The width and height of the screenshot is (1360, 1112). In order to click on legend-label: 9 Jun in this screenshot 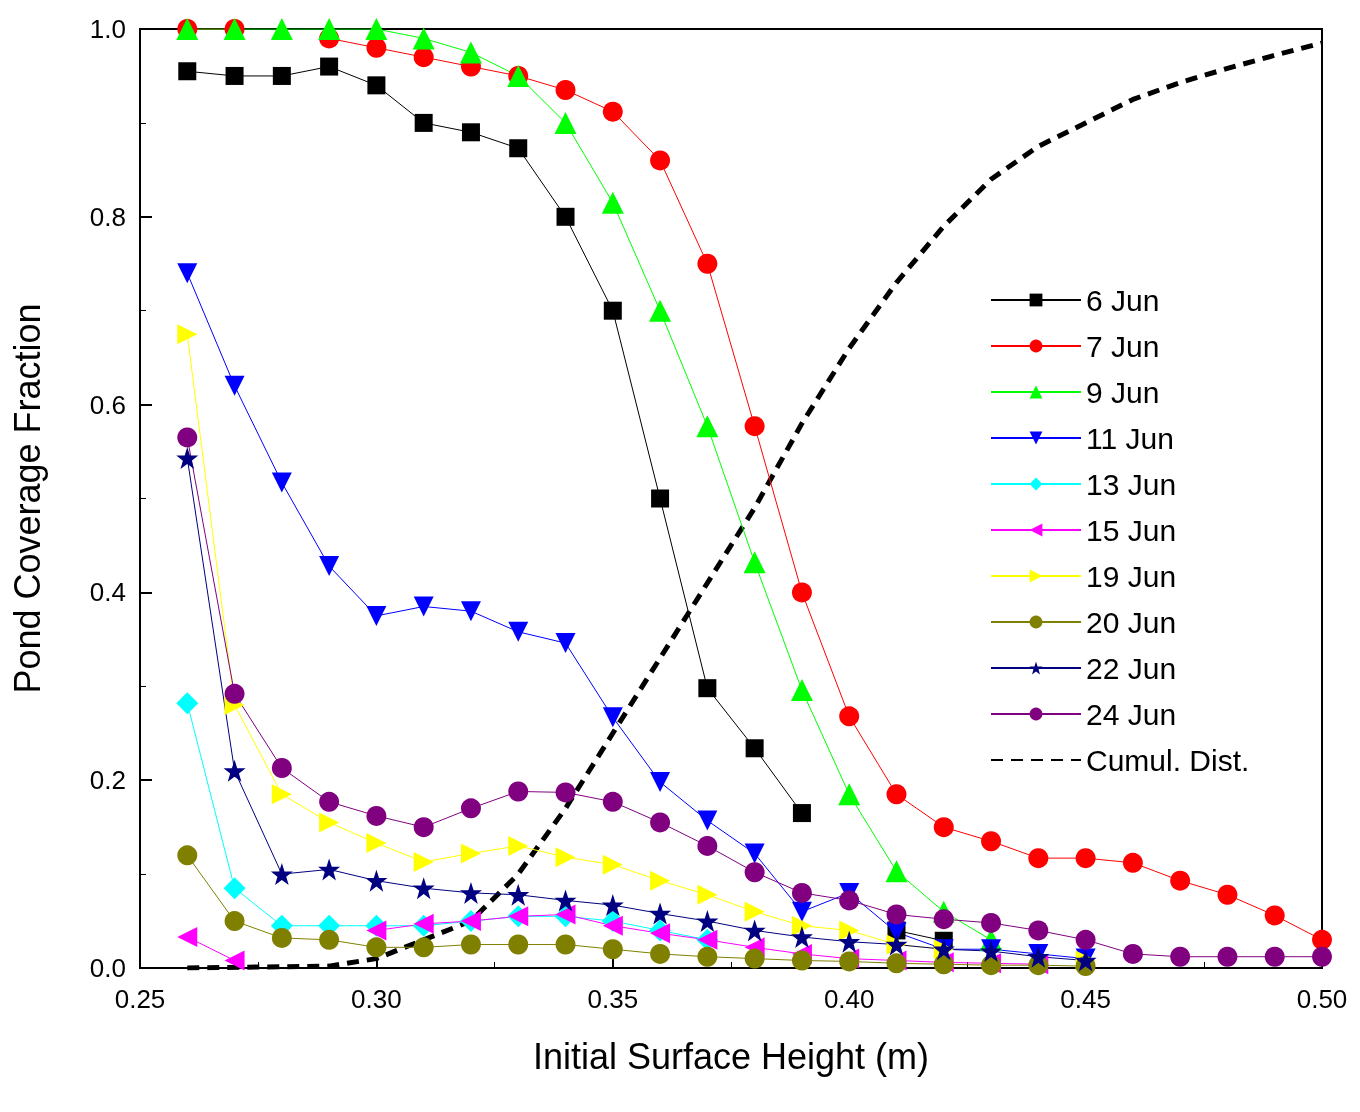, I will do `click(1123, 392)`.